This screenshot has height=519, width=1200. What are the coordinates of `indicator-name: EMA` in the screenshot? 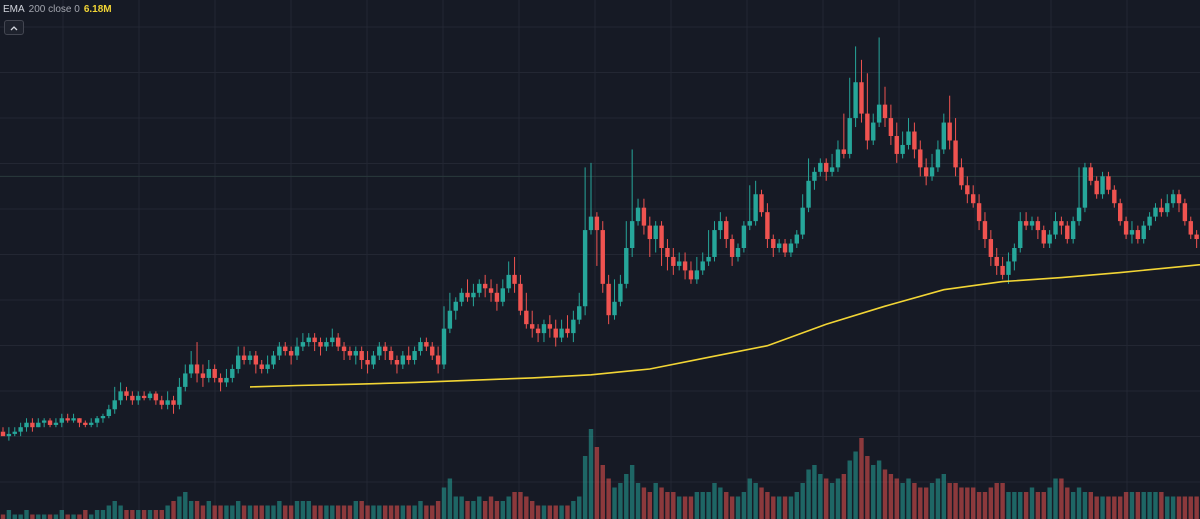 It's located at (14, 9).